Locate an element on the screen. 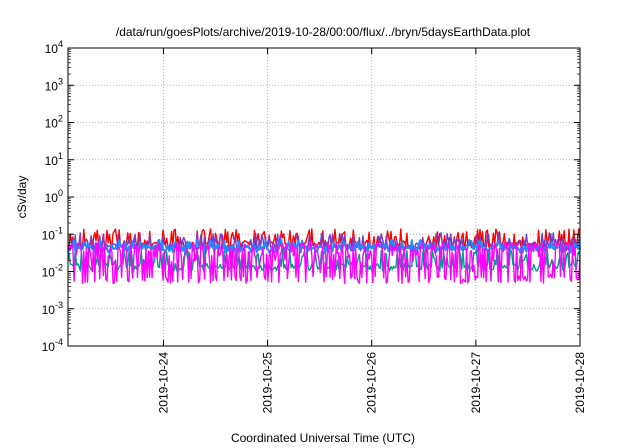 The width and height of the screenshot is (640, 448). y-tick-label-exponent: -1 is located at coordinates (59, 230).